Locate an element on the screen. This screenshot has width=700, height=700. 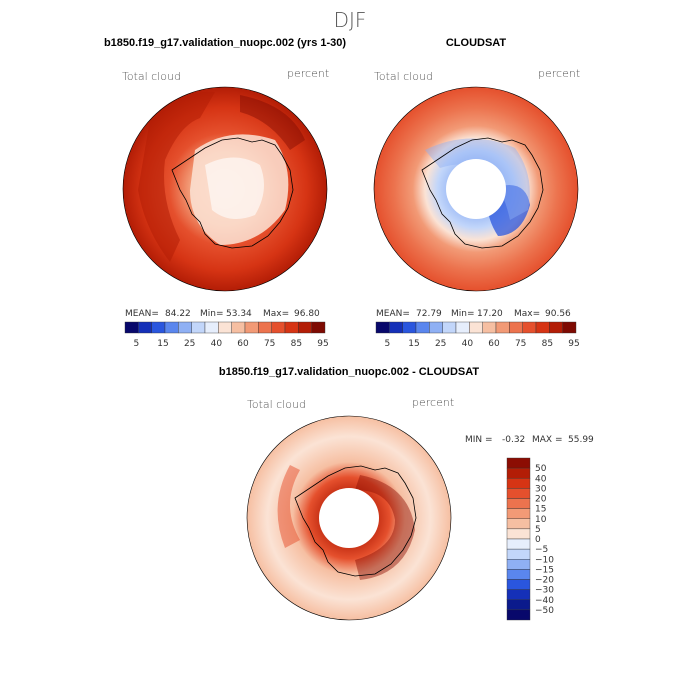
stat-min-value: 17.20 is located at coordinates (490, 314).